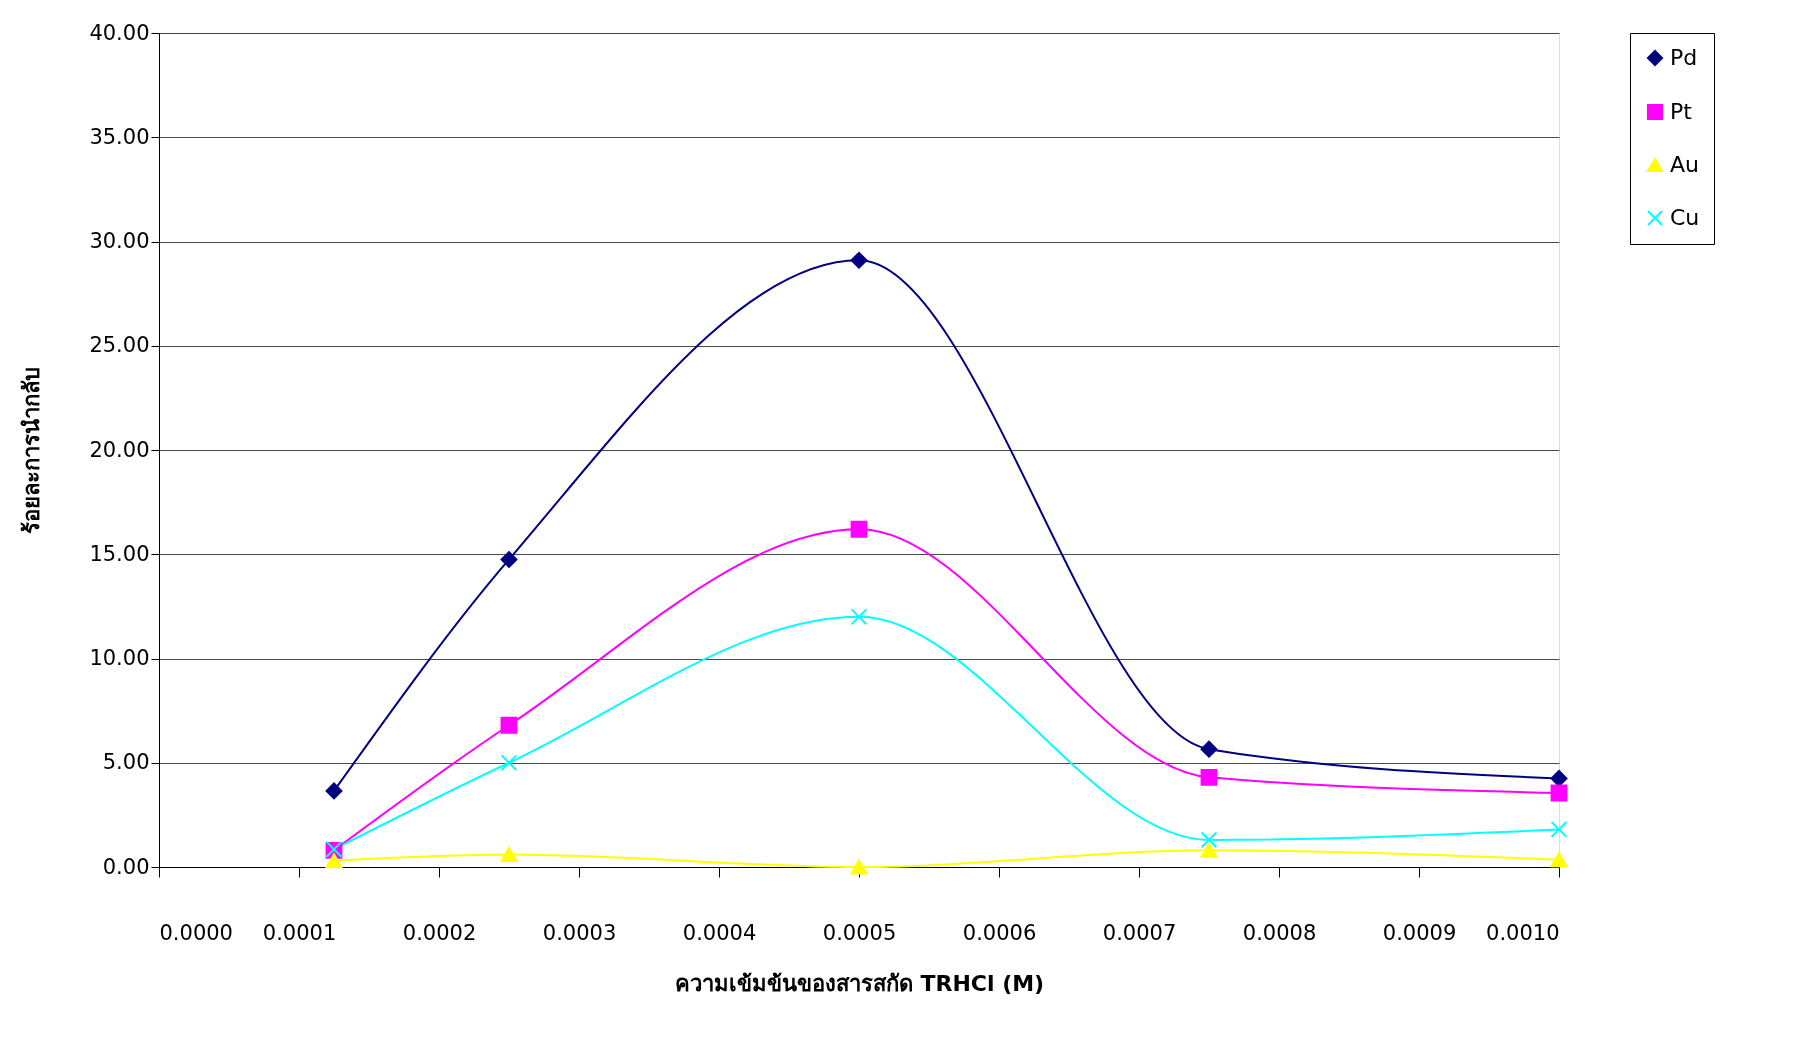 This screenshot has height=1040, width=1813. Describe the element at coordinates (119, 241) in the screenshot. I see `y-tick-label: 30.00` at that location.